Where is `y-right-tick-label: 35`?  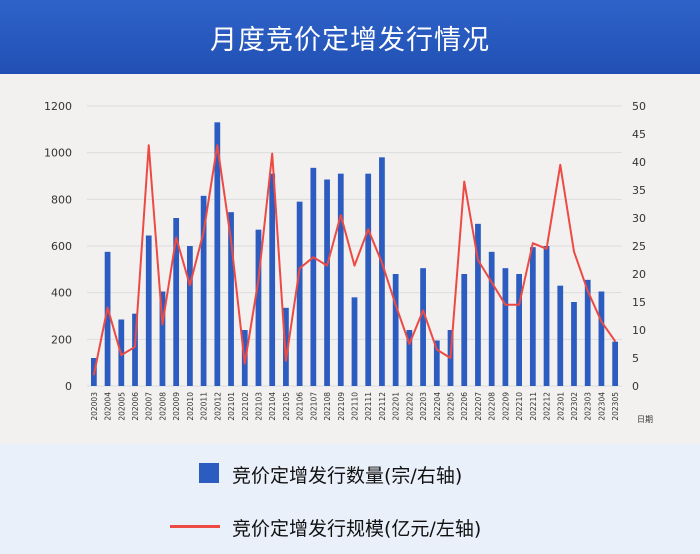
y-right-tick-label: 35 is located at coordinates (639, 190).